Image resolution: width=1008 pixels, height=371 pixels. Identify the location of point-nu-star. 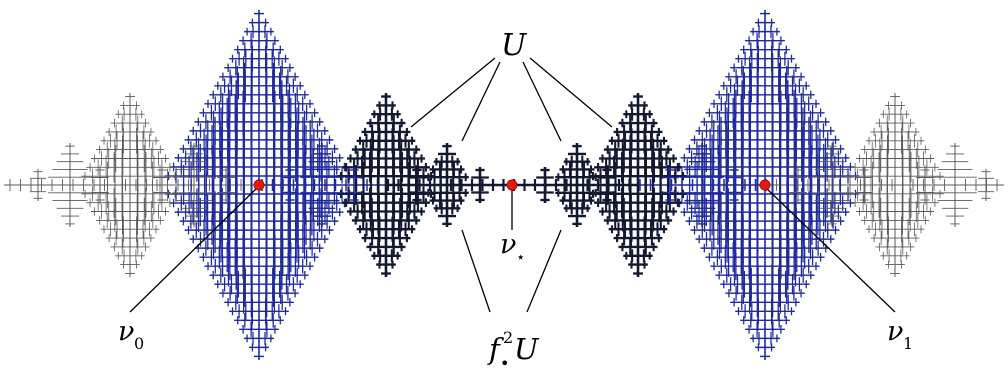
(512, 185).